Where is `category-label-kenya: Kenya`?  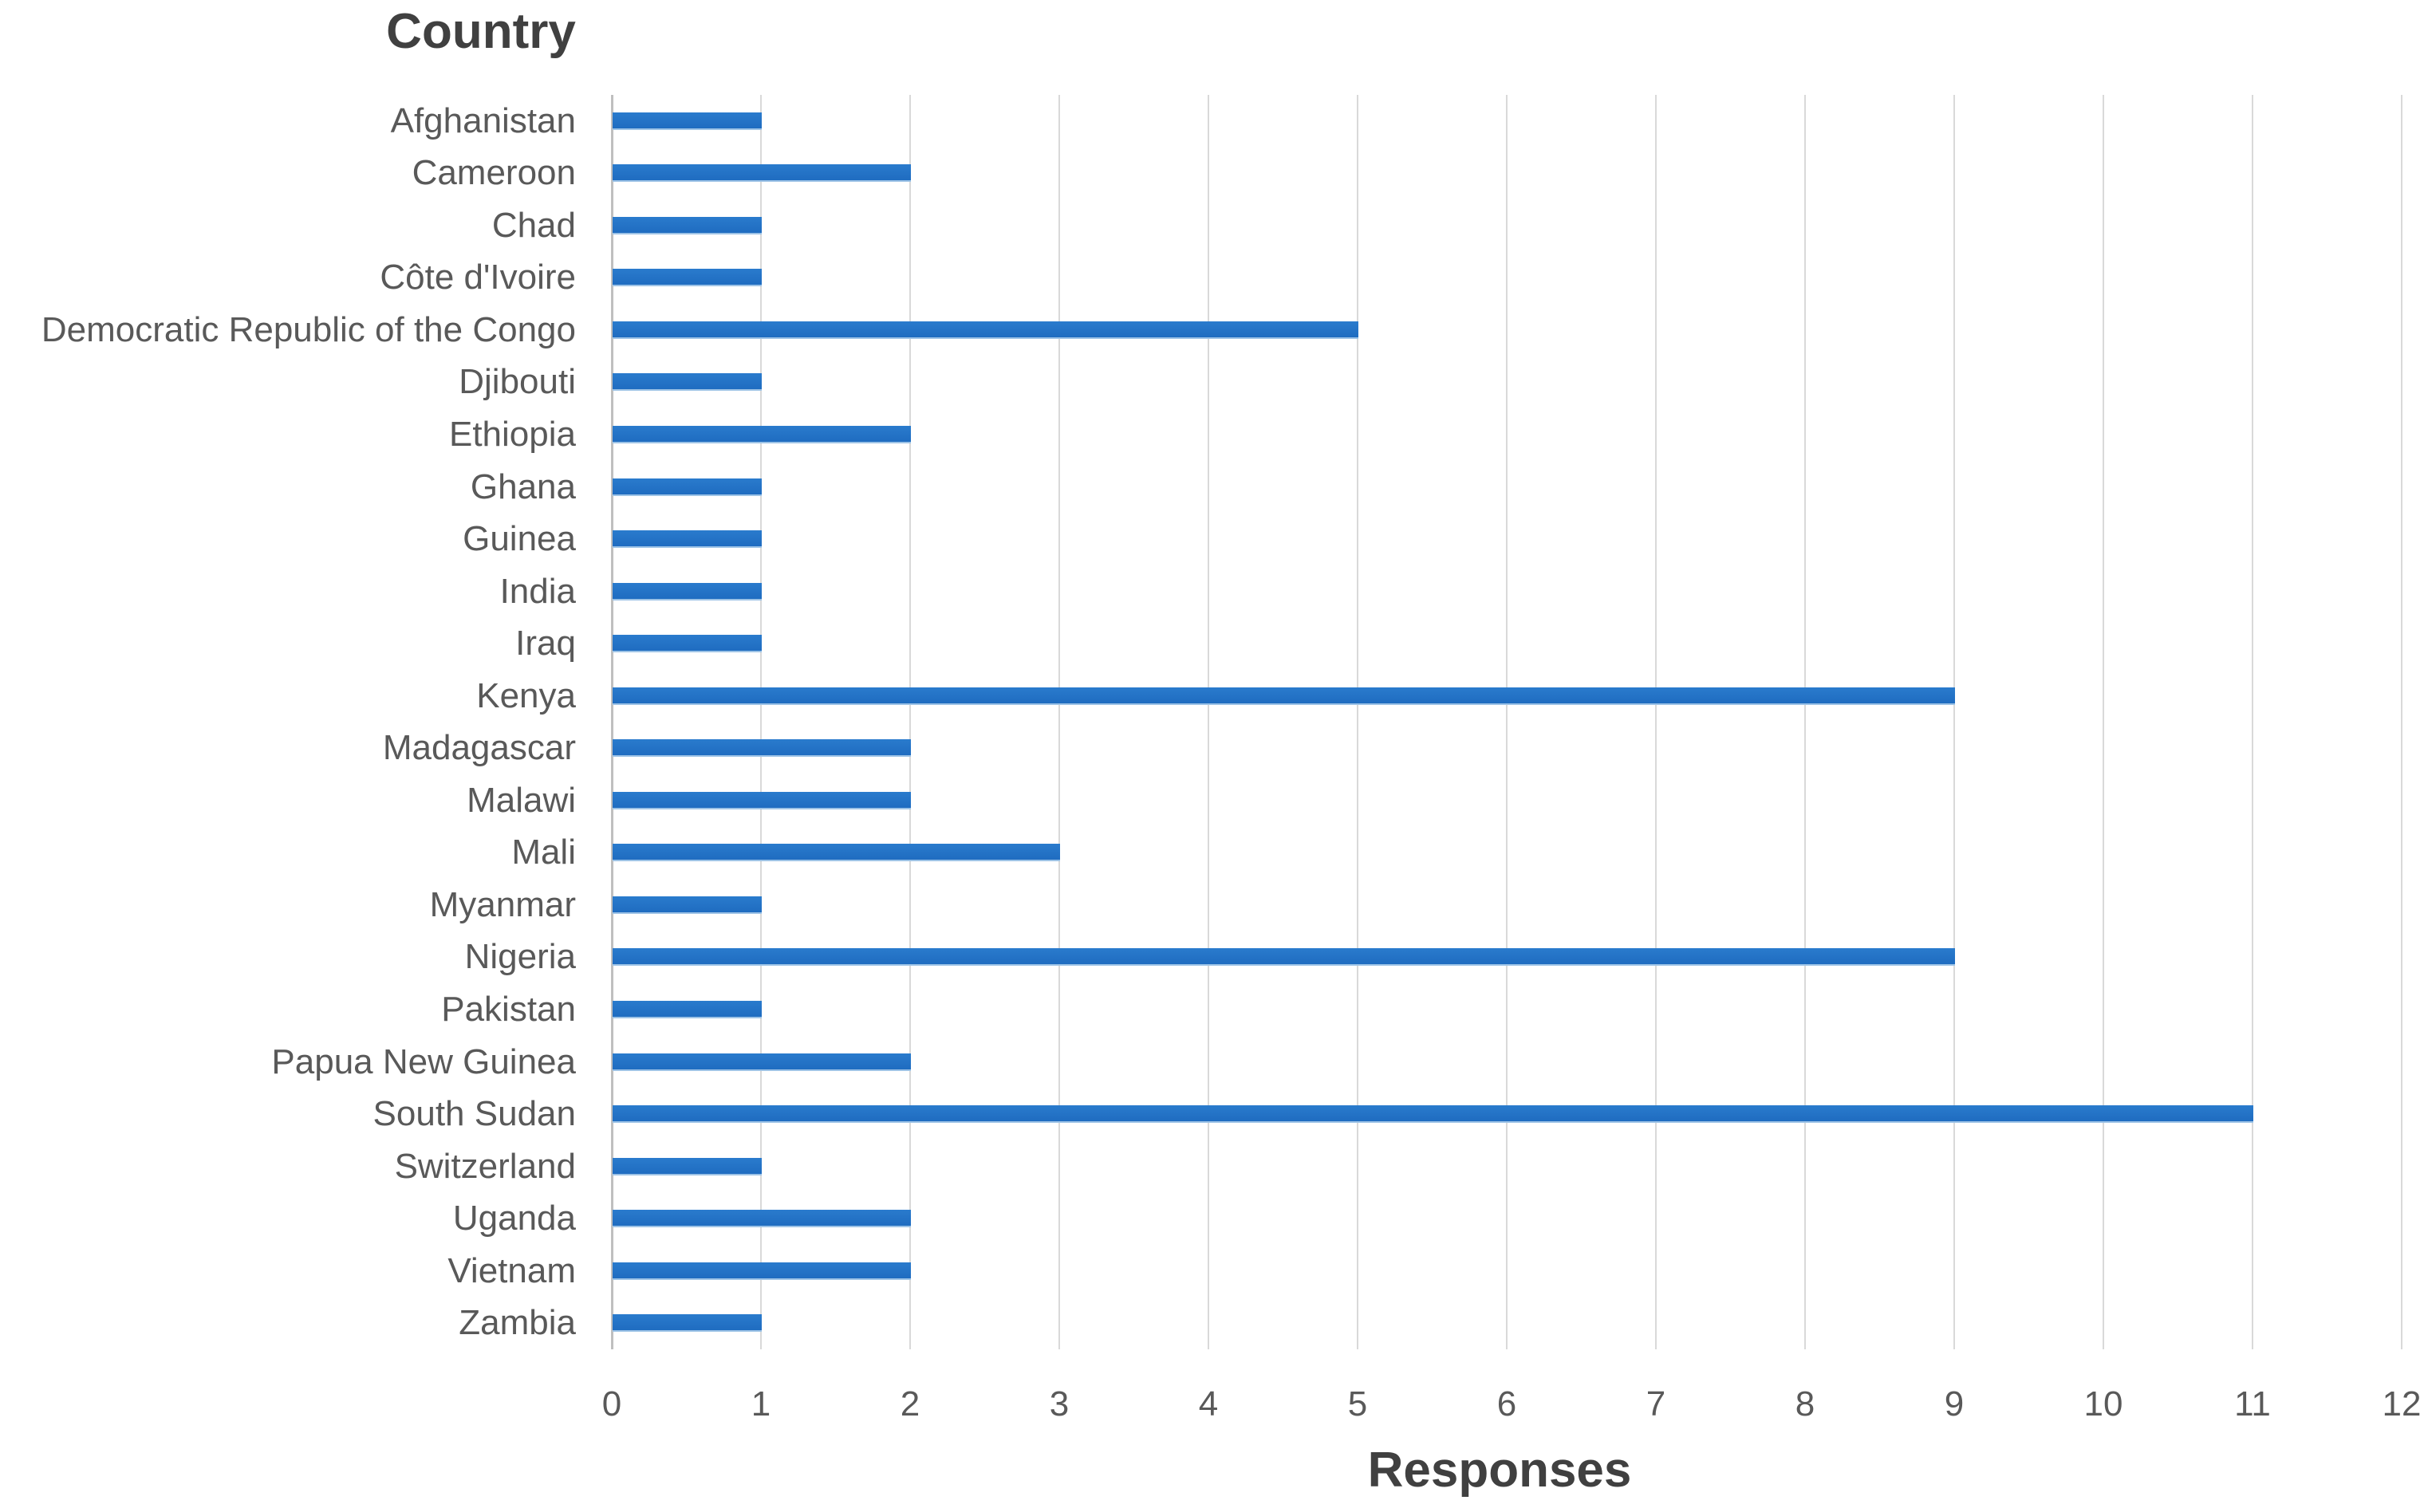
category-label-kenya: Kenya is located at coordinates (526, 695).